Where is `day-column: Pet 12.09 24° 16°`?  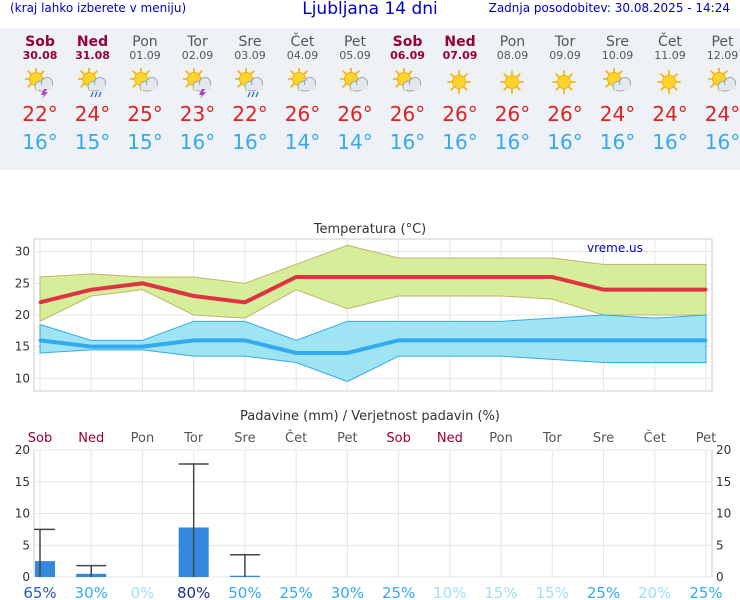 day-column: Pet 12.09 24° 16° is located at coordinates (718, 91).